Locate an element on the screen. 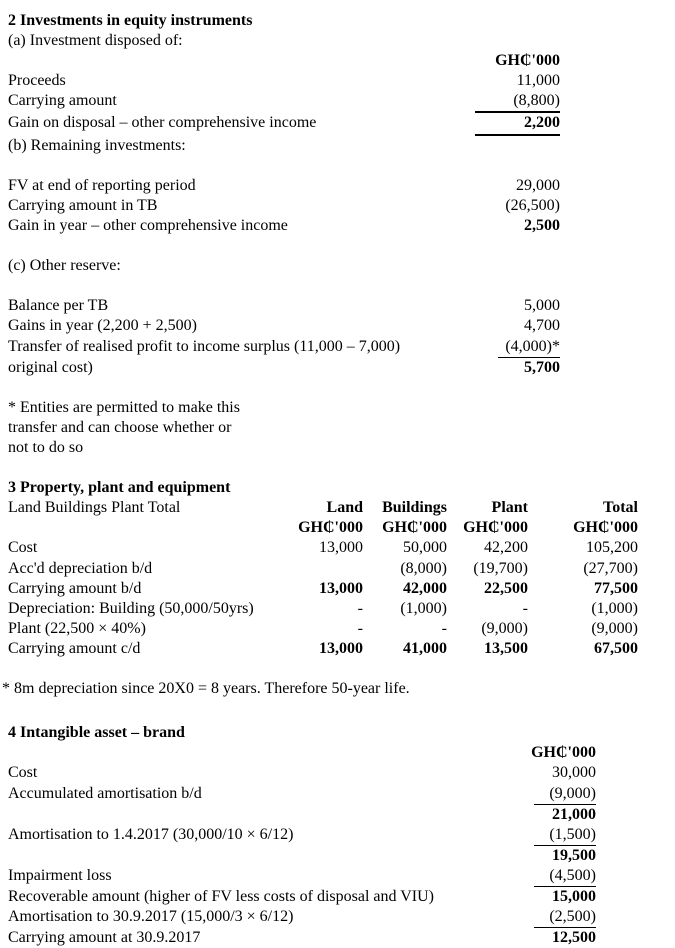 This screenshot has height=948, width=675. line-item-row: Impairment loss (4,500) is located at coordinates (302, 877).